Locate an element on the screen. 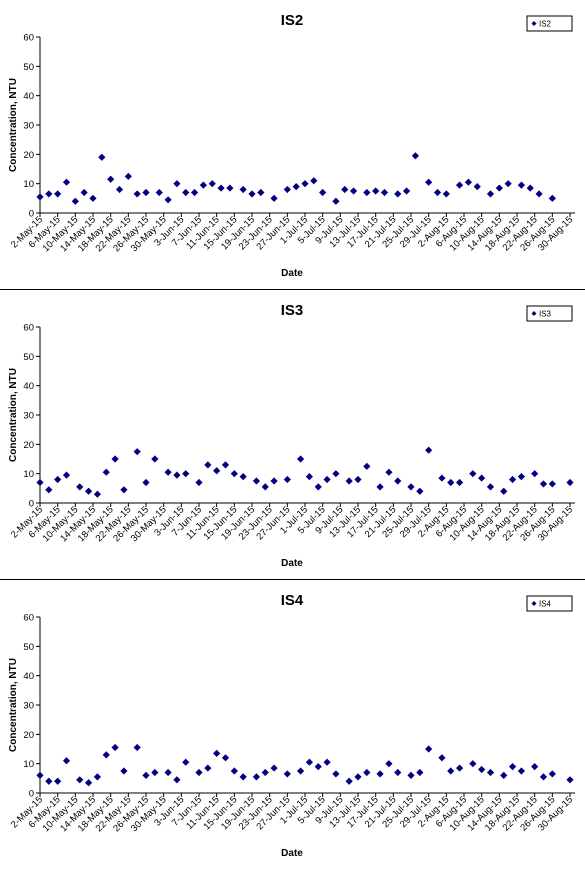 The height and width of the screenshot is (869, 585). legend-label: IS4 is located at coordinates (545, 604).